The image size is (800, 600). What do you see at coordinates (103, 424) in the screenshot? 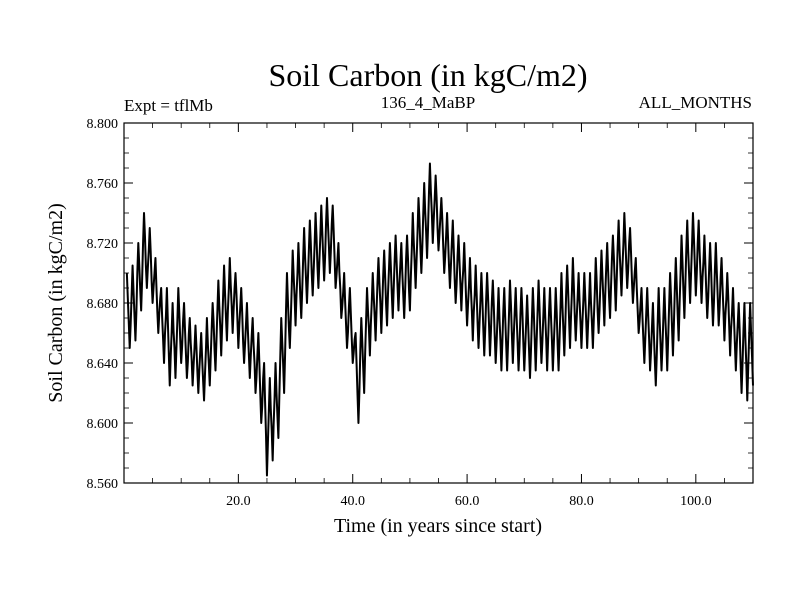
I see `y-tick-label: 8.600` at bounding box center [103, 424].